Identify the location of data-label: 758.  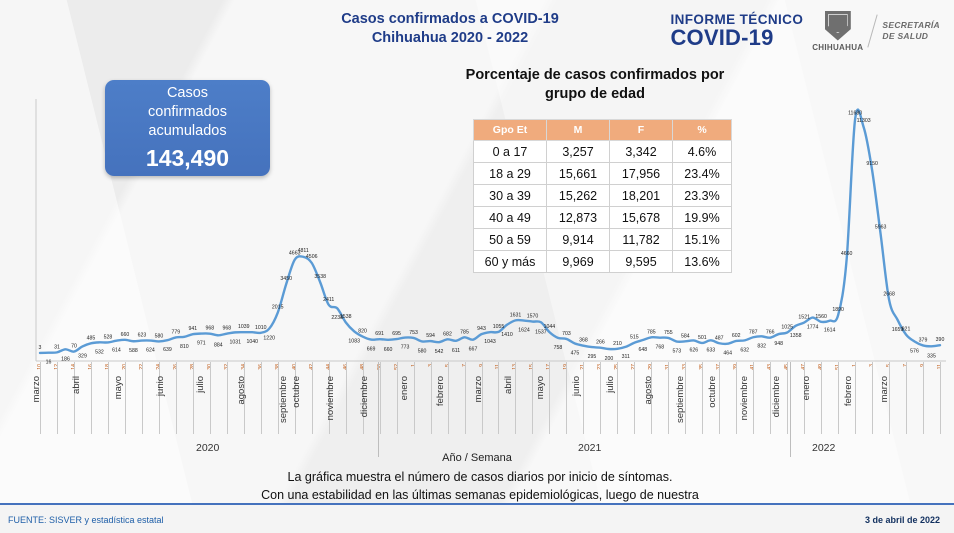
(558, 348).